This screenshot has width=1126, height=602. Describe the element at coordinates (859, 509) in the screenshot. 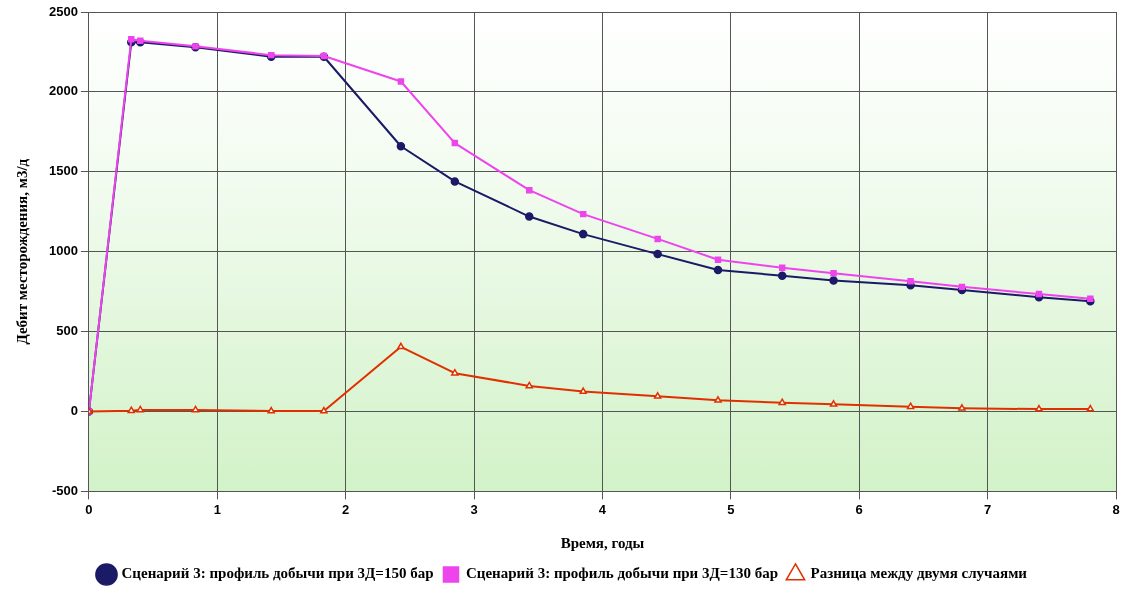

I see `x-tick-label: 6` at that location.